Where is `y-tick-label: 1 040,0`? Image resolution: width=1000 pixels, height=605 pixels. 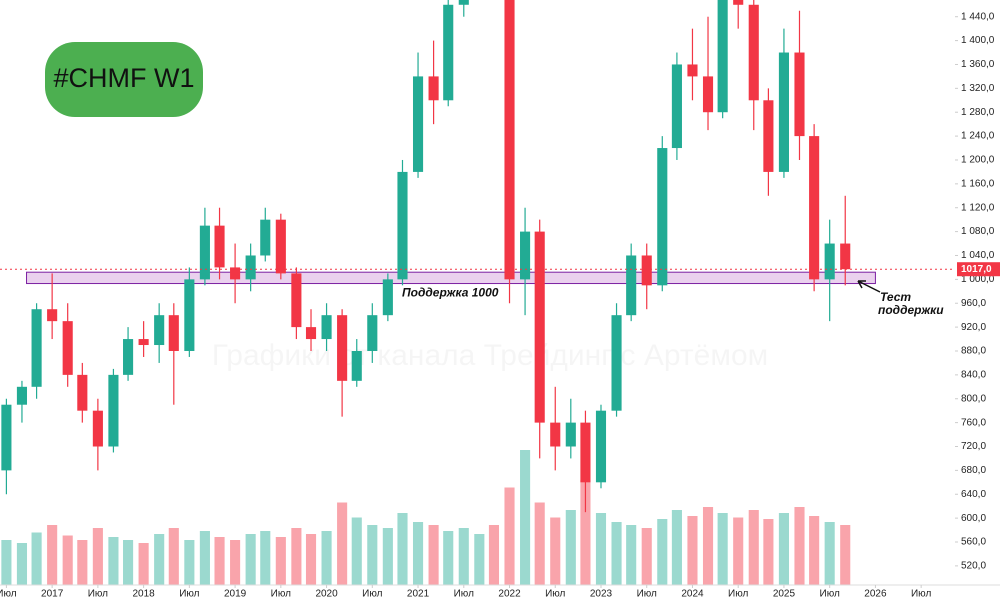 y-tick-label: 1 040,0 is located at coordinates (978, 255).